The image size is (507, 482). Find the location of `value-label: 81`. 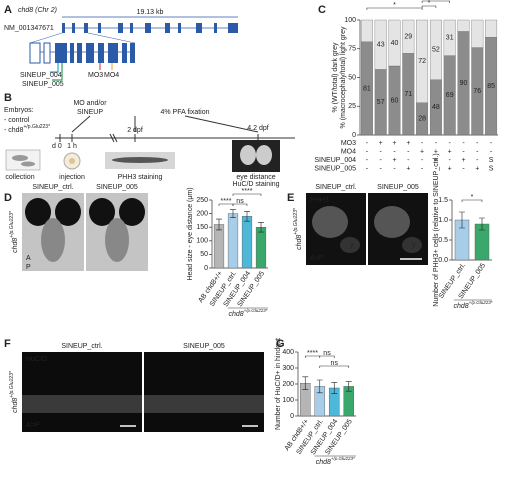

value-label: 81 is located at coordinates (367, 88).